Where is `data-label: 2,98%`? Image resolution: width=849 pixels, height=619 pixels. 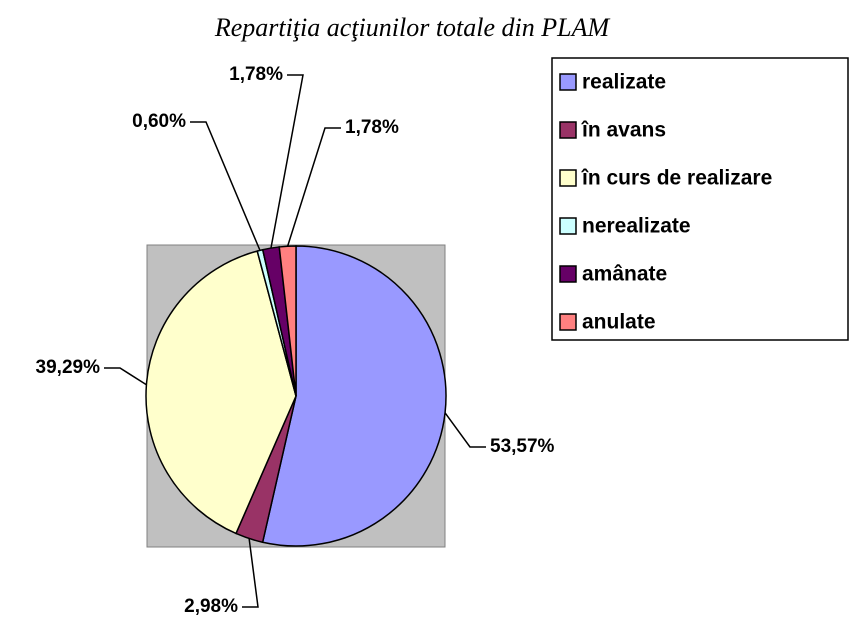
data-label: 2,98% is located at coordinates (211, 606).